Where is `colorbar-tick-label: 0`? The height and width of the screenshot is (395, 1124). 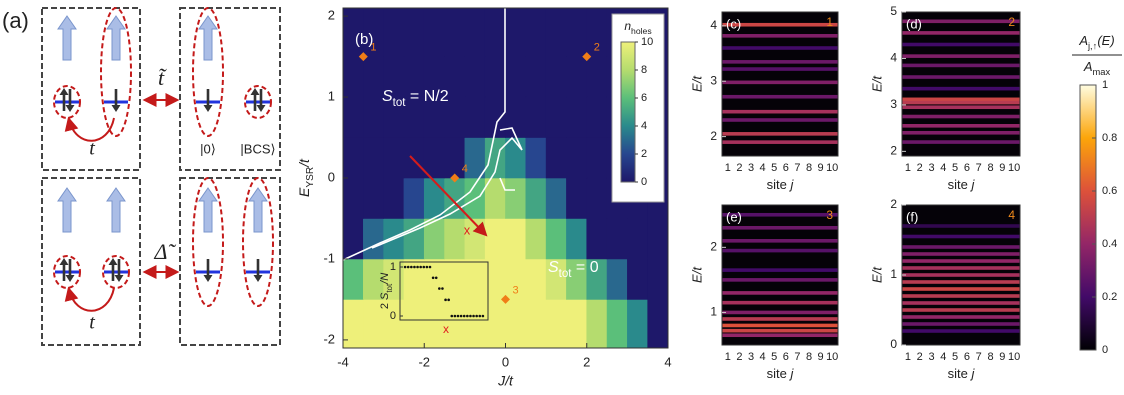
colorbar-tick-label: 0 is located at coordinates (1105, 350).